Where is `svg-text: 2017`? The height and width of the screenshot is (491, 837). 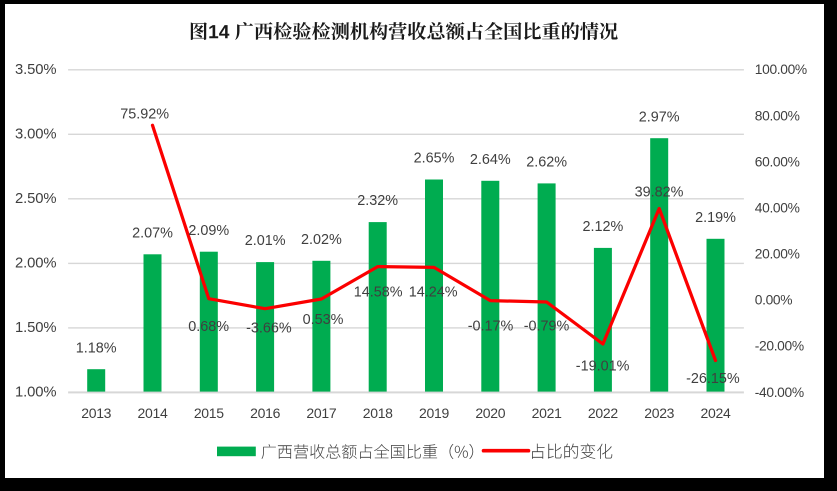 svg-text: 2017 is located at coordinates (321, 413).